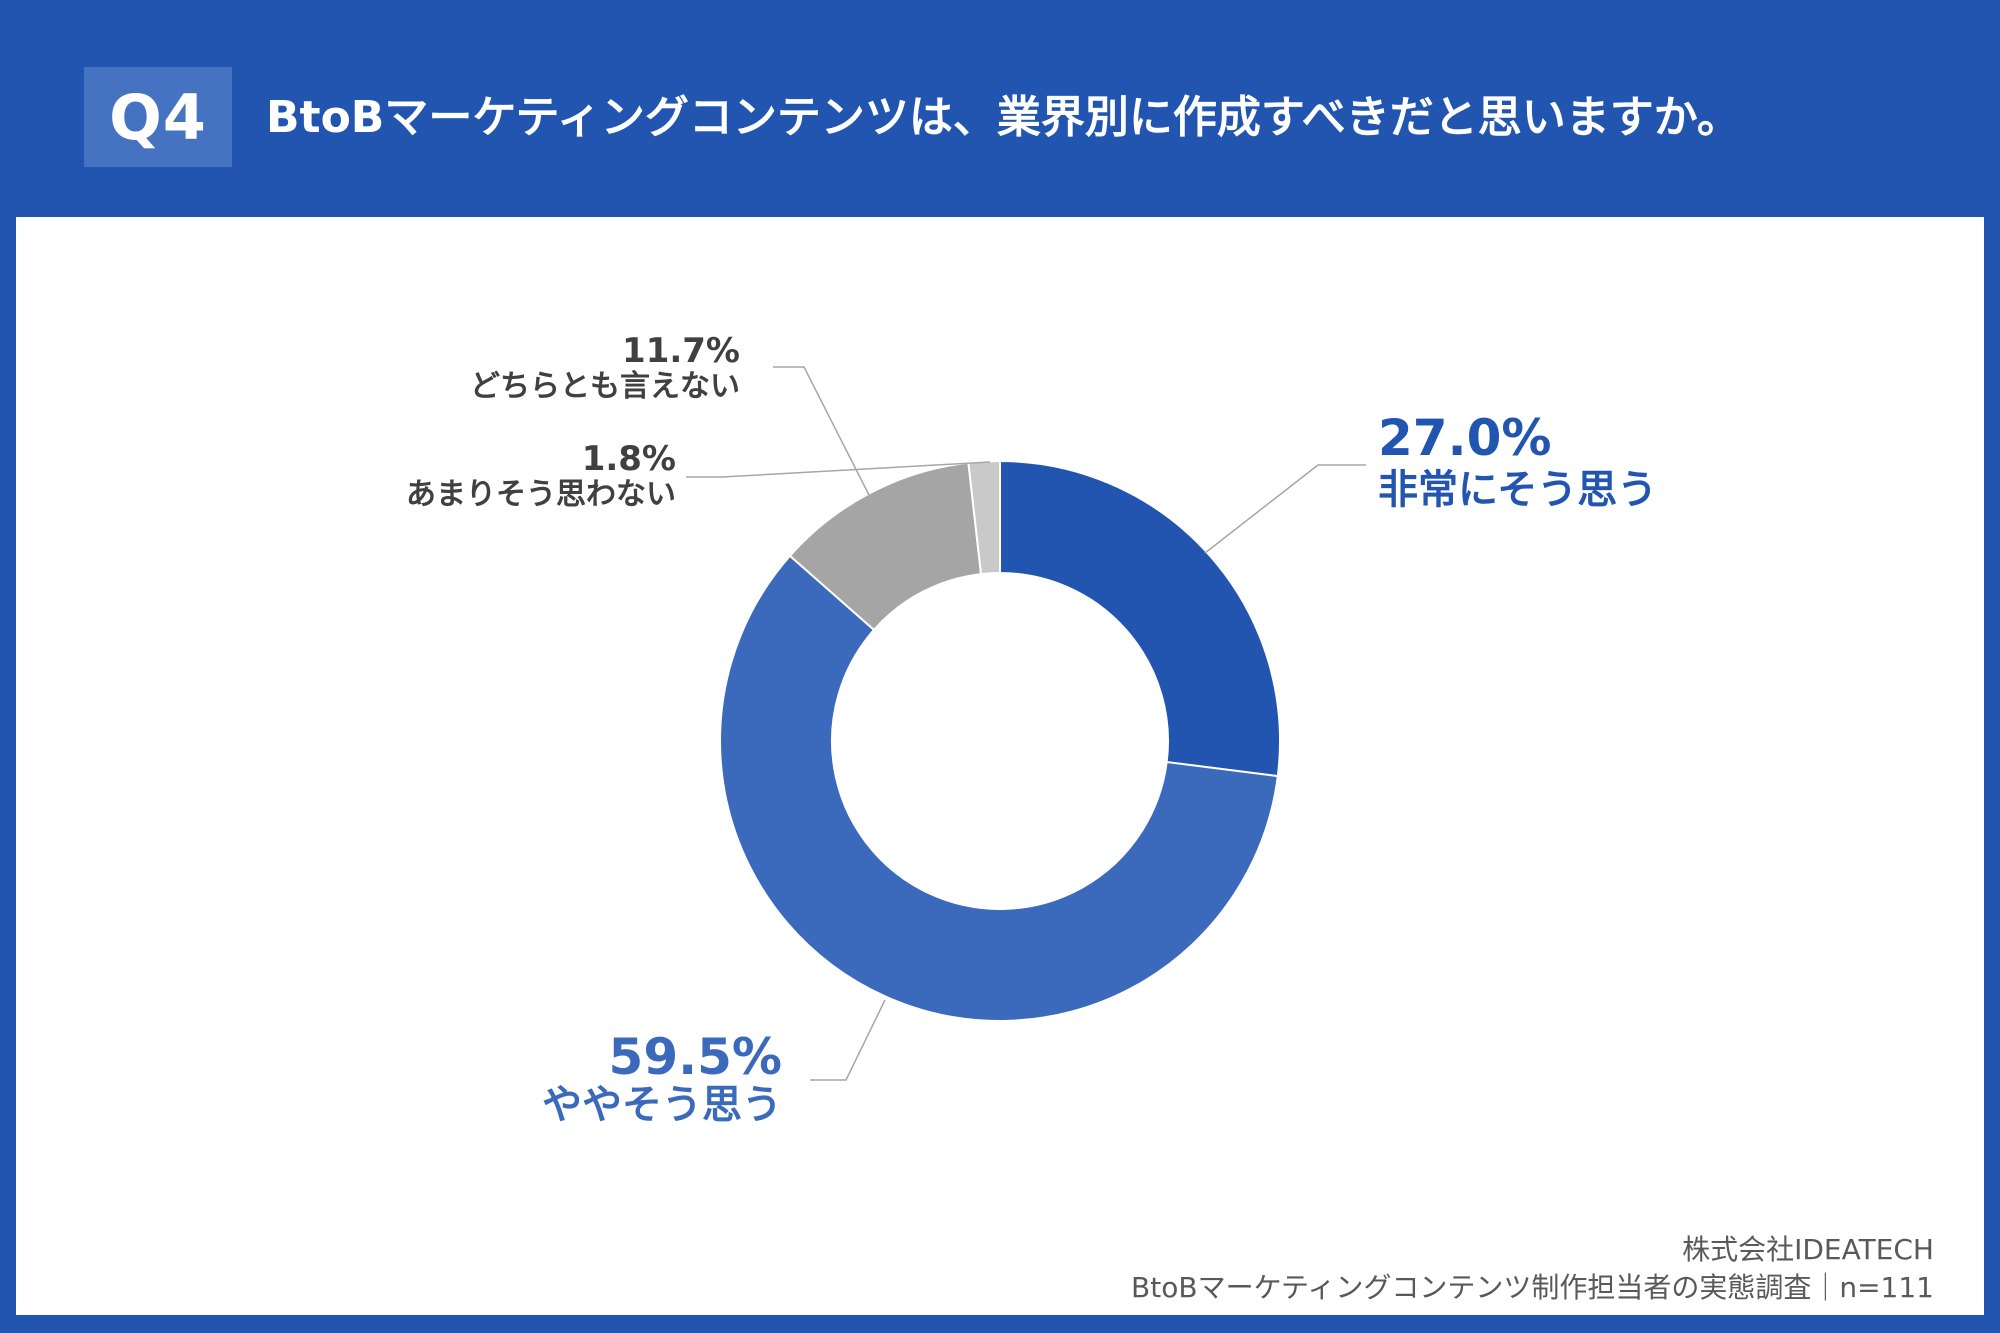  I want to click on slice-category-label-2: ややそう思う, so click(662, 1105).